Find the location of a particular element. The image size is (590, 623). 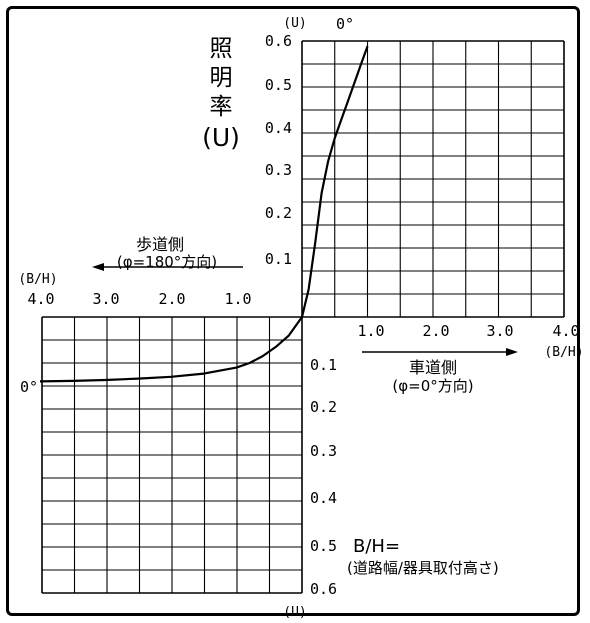

sidewalk-arrow-head is located at coordinates (98, 267).